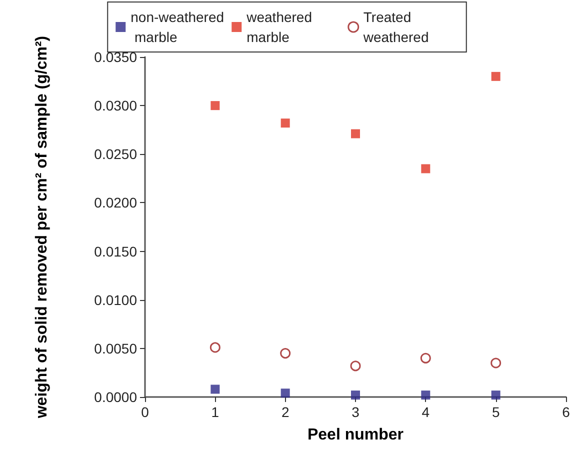 This screenshot has height=455, width=574. What do you see at coordinates (116, 300) in the screenshot?
I see `y-tick-label: 0.0100` at bounding box center [116, 300].